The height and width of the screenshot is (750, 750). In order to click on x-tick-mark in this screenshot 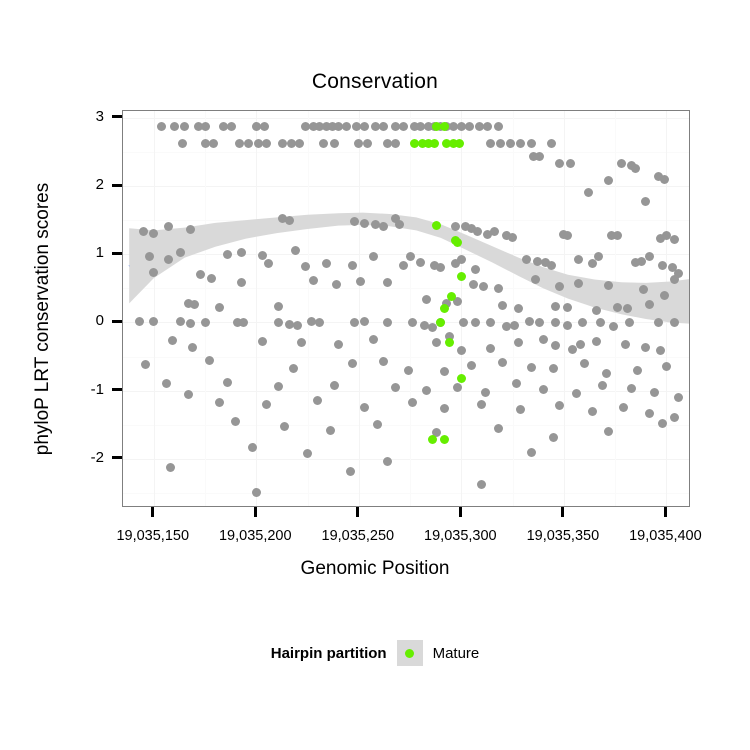, I will do `click(255, 512)`.